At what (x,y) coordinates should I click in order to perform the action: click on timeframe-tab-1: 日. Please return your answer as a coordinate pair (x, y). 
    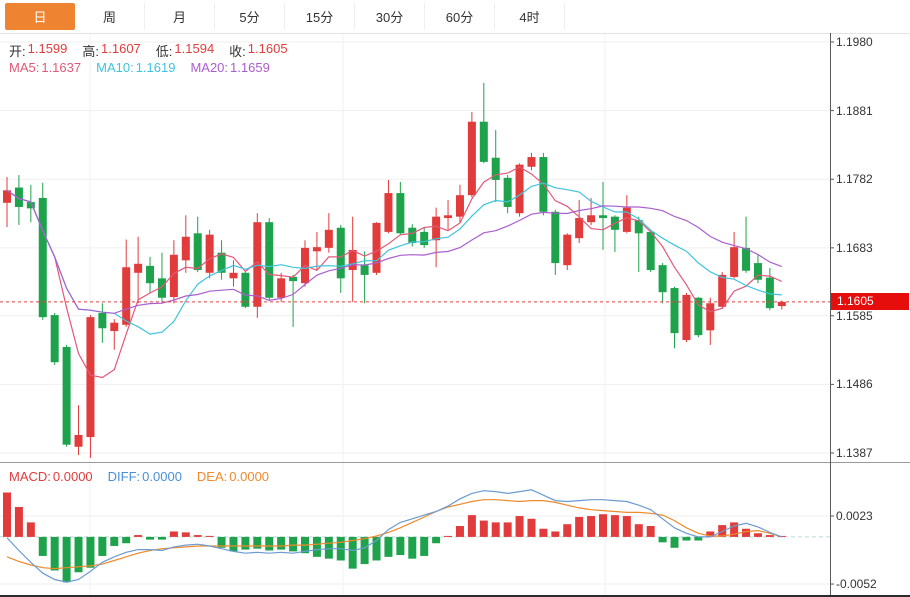
    Looking at the image, I should click on (40, 16).